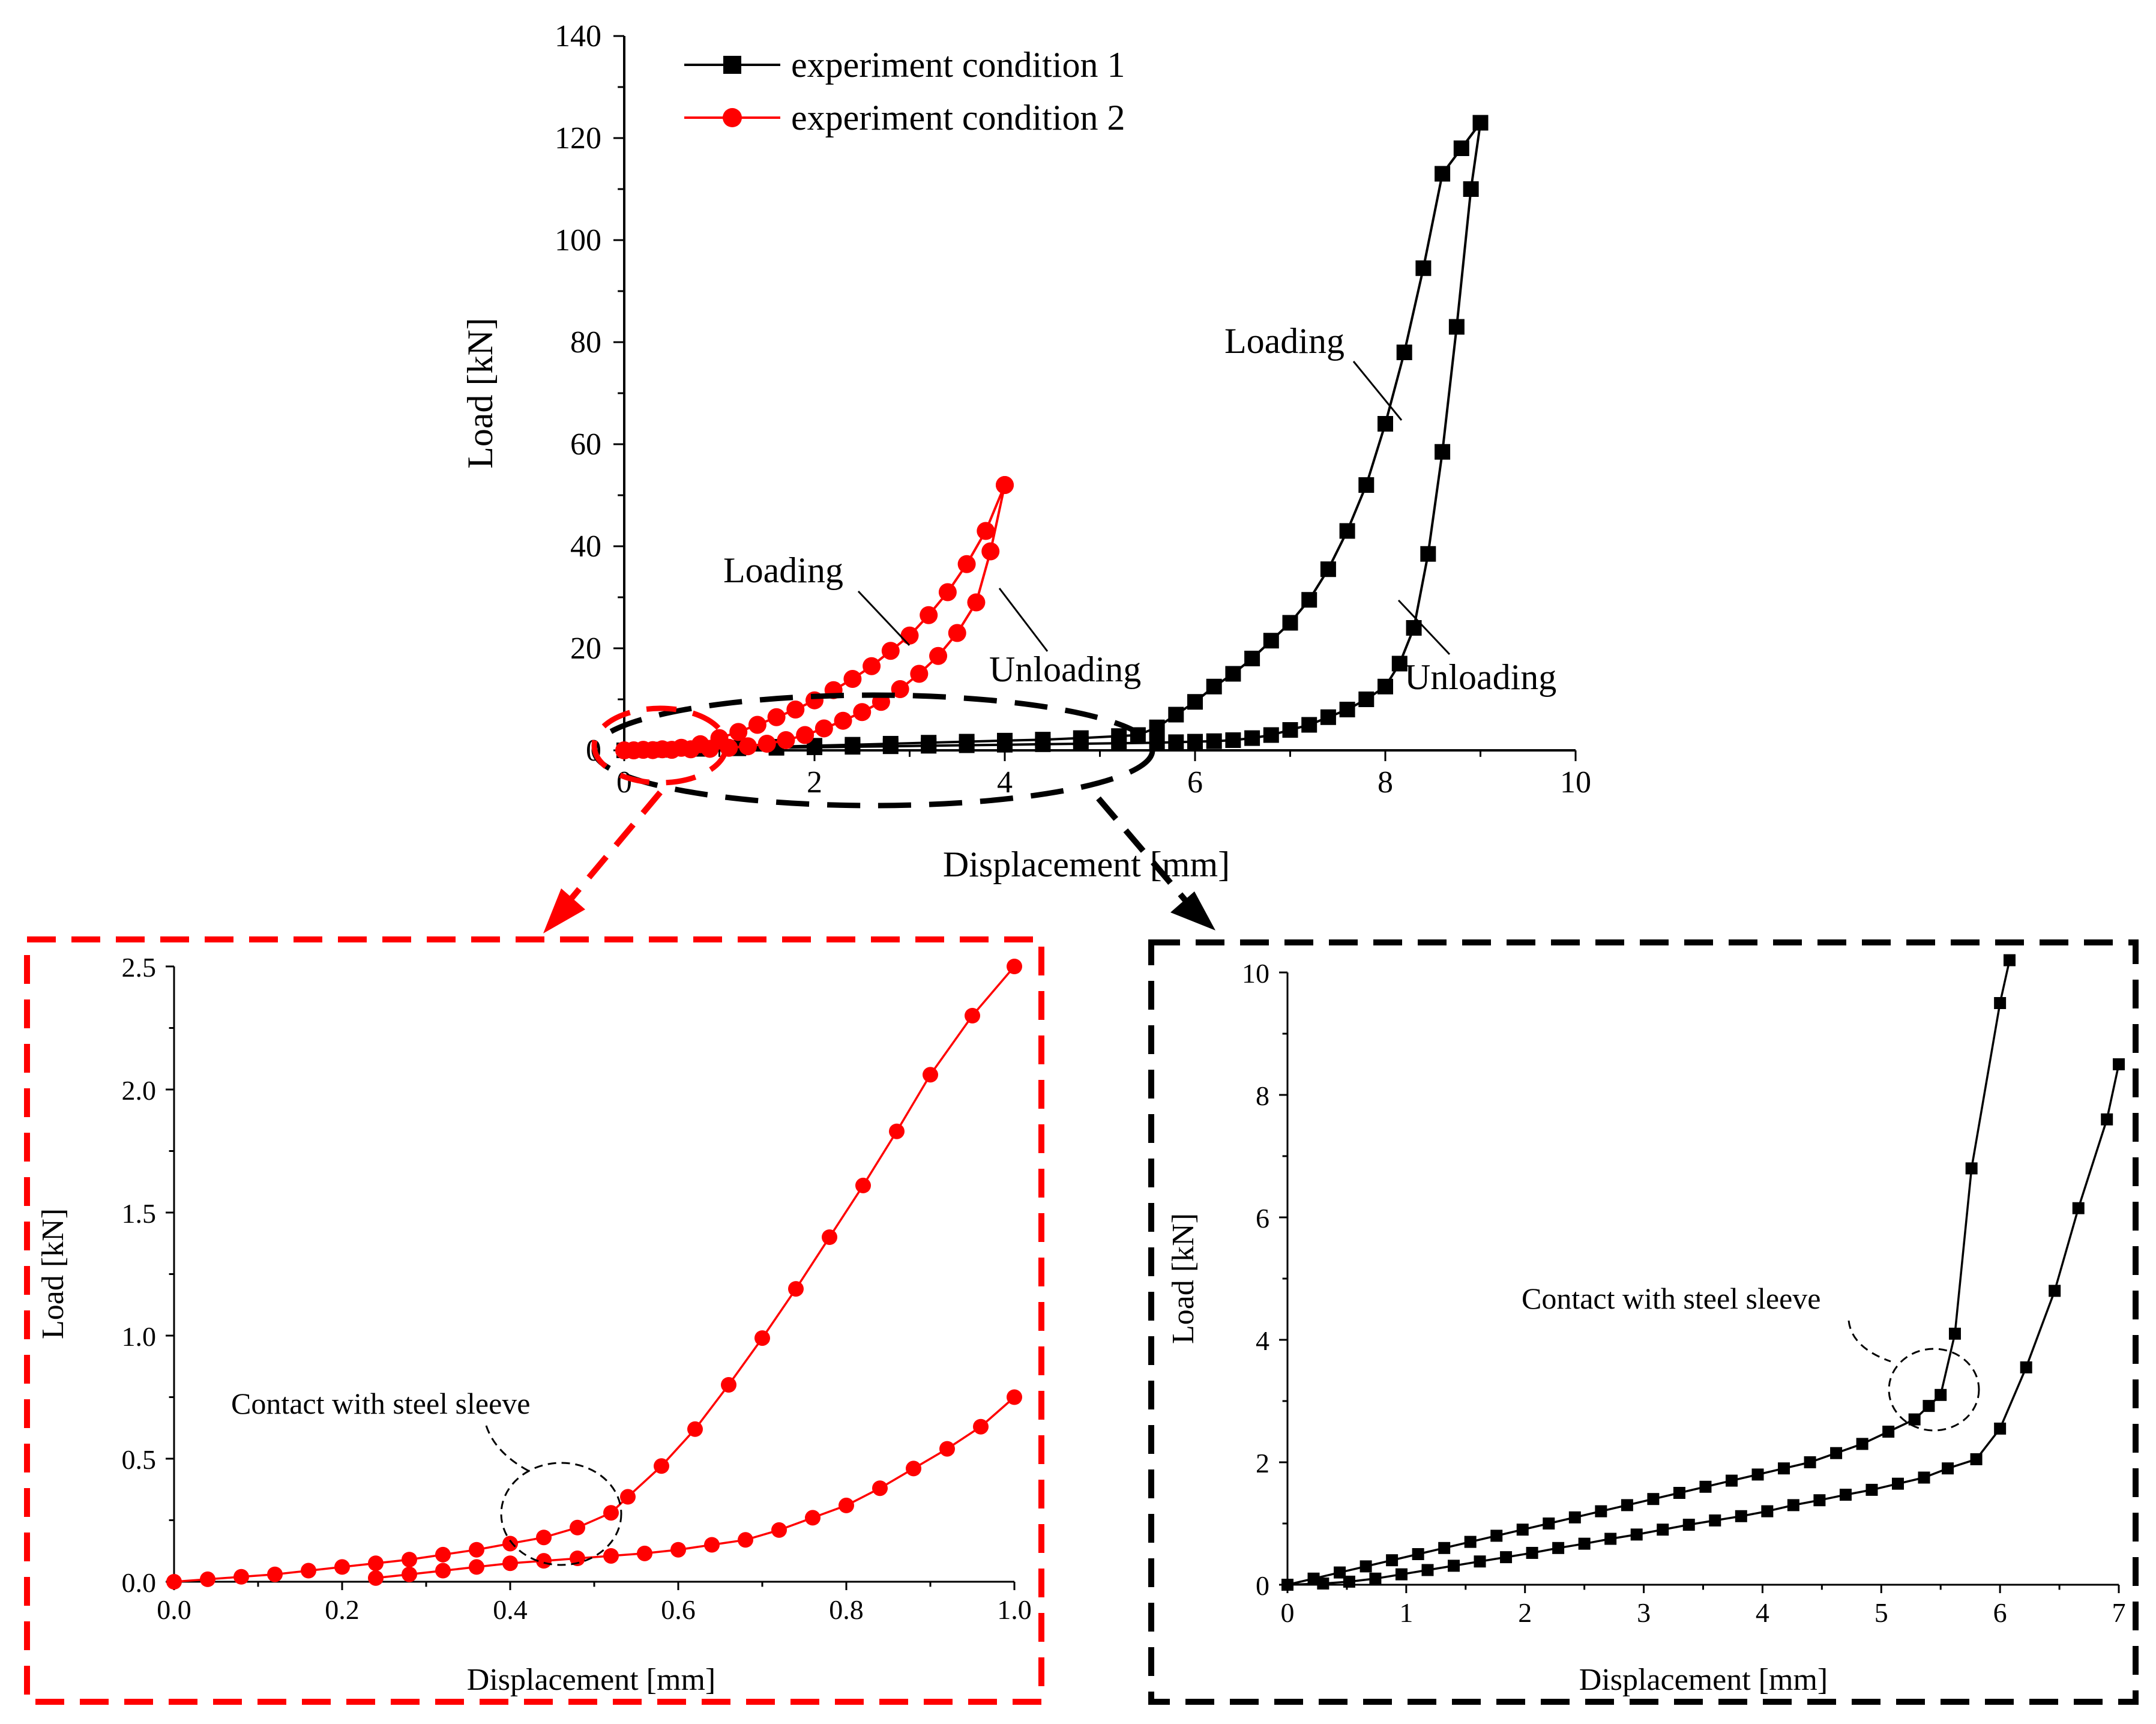 This screenshot has width=2156, height=1724. Describe the element at coordinates (53, 1274) in the screenshot. I see `red-y-label: Load [kN]` at that location.